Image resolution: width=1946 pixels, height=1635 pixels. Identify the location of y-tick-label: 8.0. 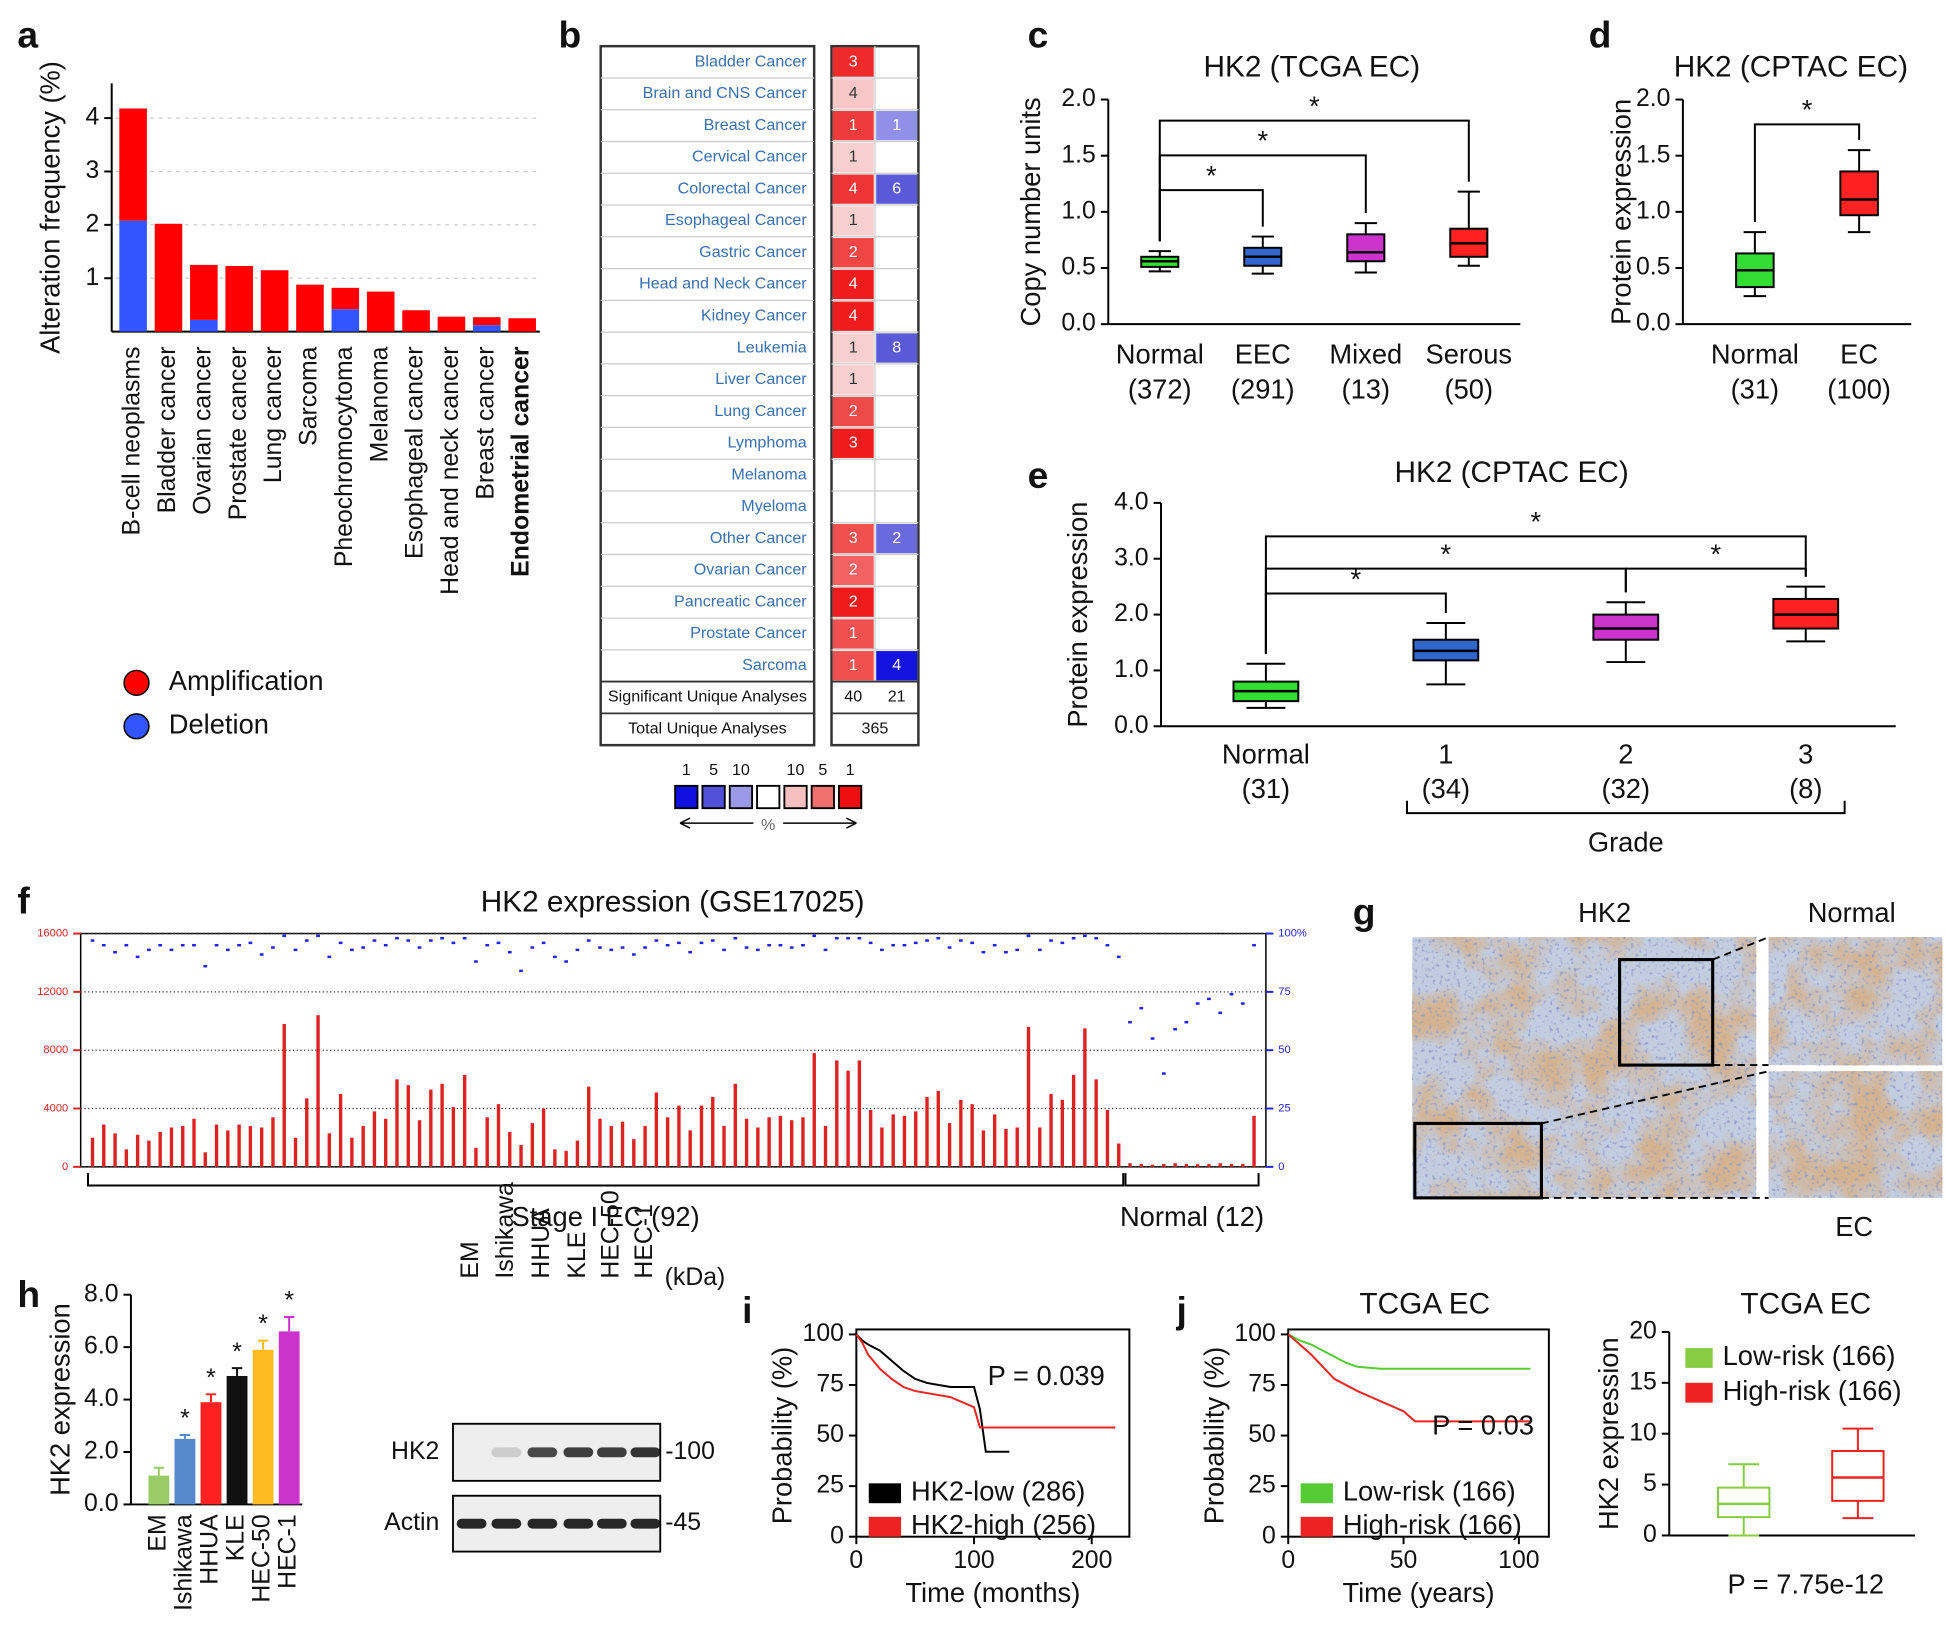
(101, 1293).